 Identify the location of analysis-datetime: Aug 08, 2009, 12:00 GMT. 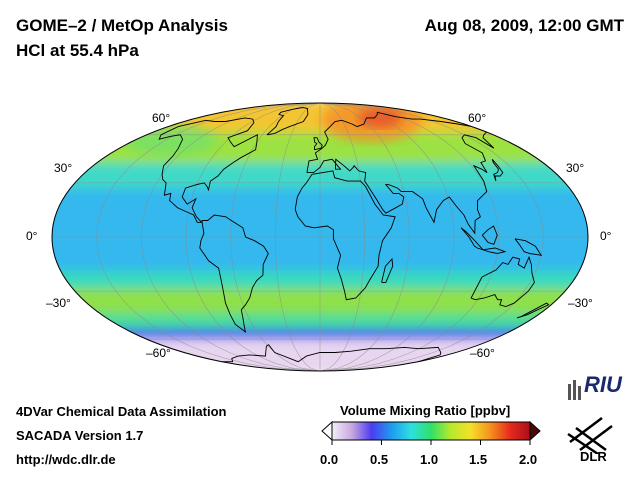
(524, 25).